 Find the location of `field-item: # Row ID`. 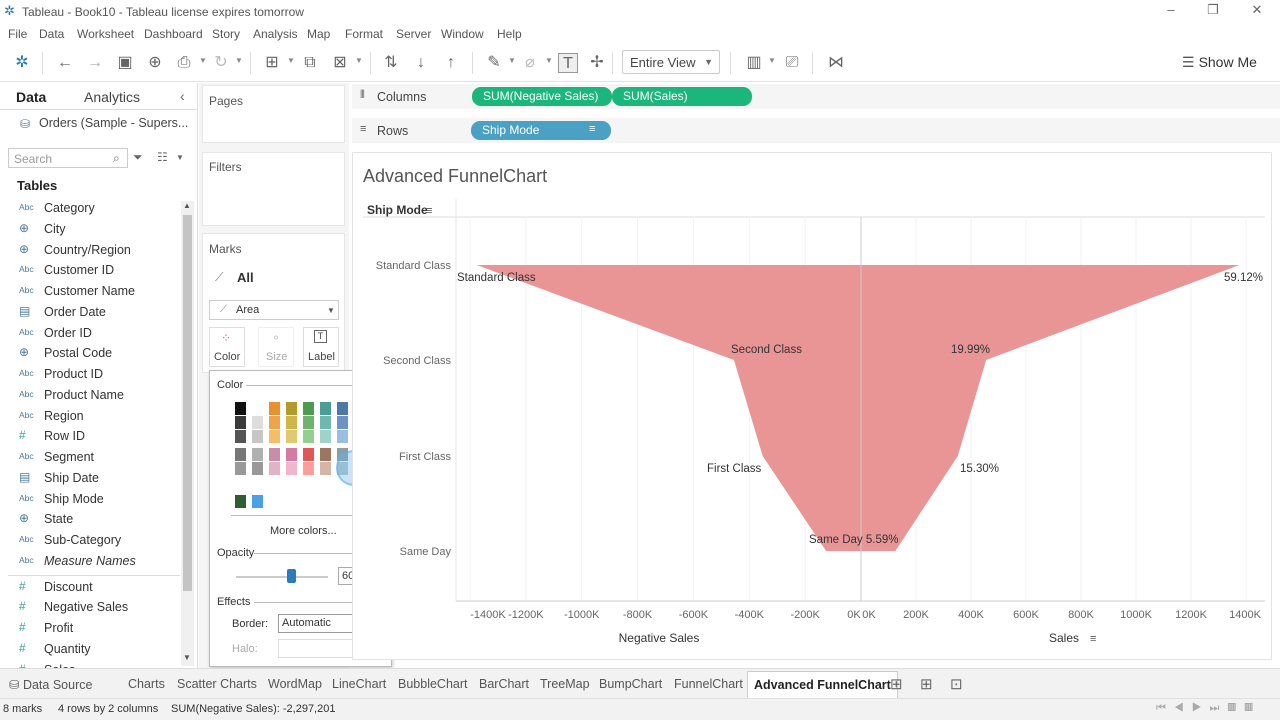

field-item: # Row ID is located at coordinates (90, 437).